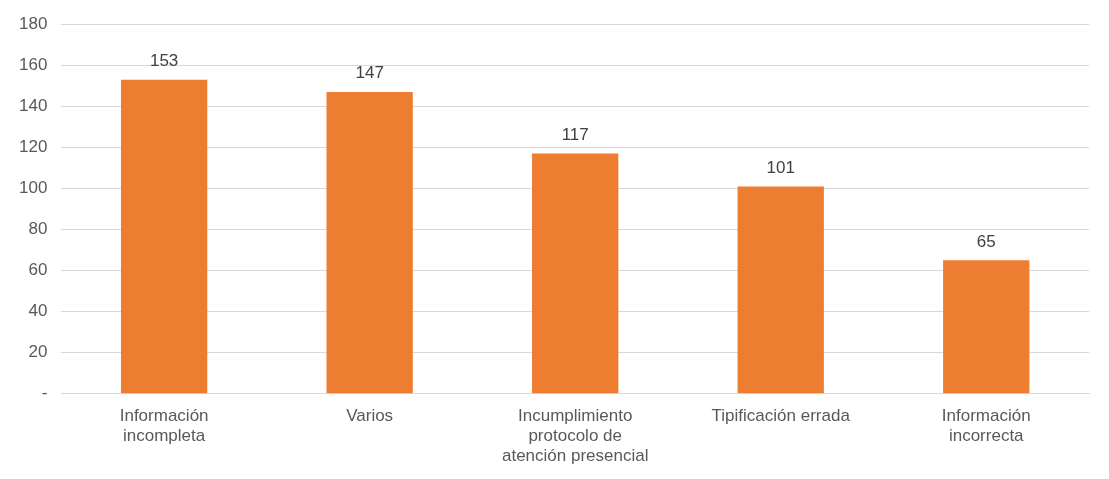 The height and width of the screenshot is (479, 1109). Describe the element at coordinates (38, 229) in the screenshot. I see `y-tick-label: 80` at that location.